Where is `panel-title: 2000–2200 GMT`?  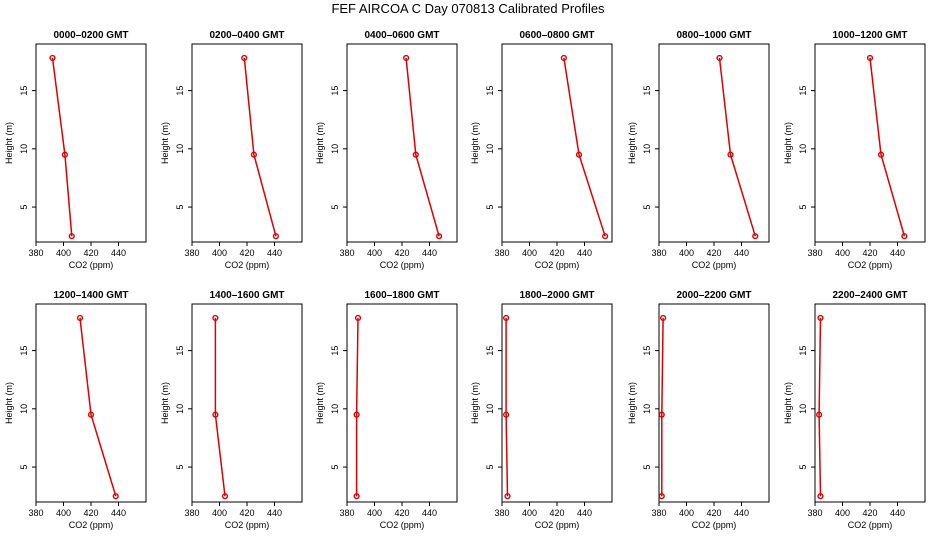 panel-title: 2000–2200 GMT is located at coordinates (713, 295).